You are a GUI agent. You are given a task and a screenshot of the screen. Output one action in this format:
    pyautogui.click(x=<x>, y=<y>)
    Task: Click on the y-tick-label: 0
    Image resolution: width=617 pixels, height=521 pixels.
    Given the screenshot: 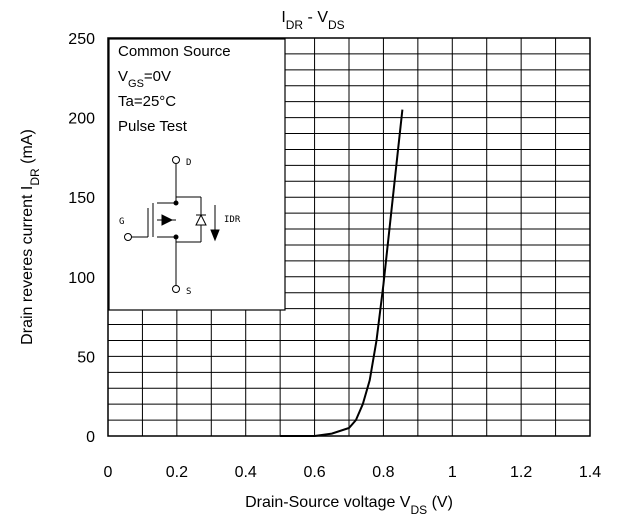 What is the action you would take?
    pyautogui.click(x=90, y=437)
    